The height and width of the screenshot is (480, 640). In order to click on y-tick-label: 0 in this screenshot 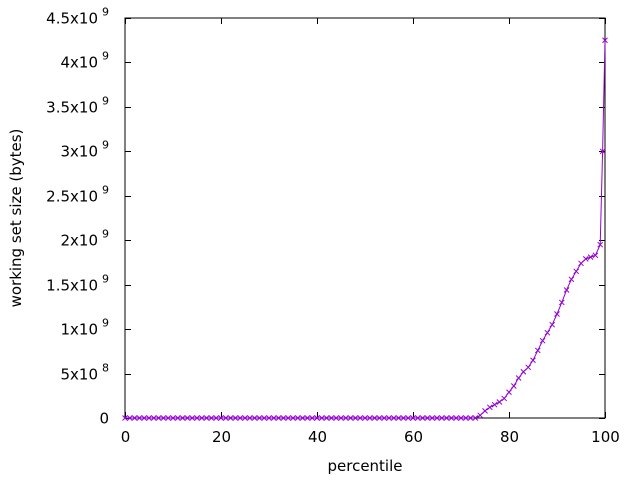, I will do `click(104, 419)`.